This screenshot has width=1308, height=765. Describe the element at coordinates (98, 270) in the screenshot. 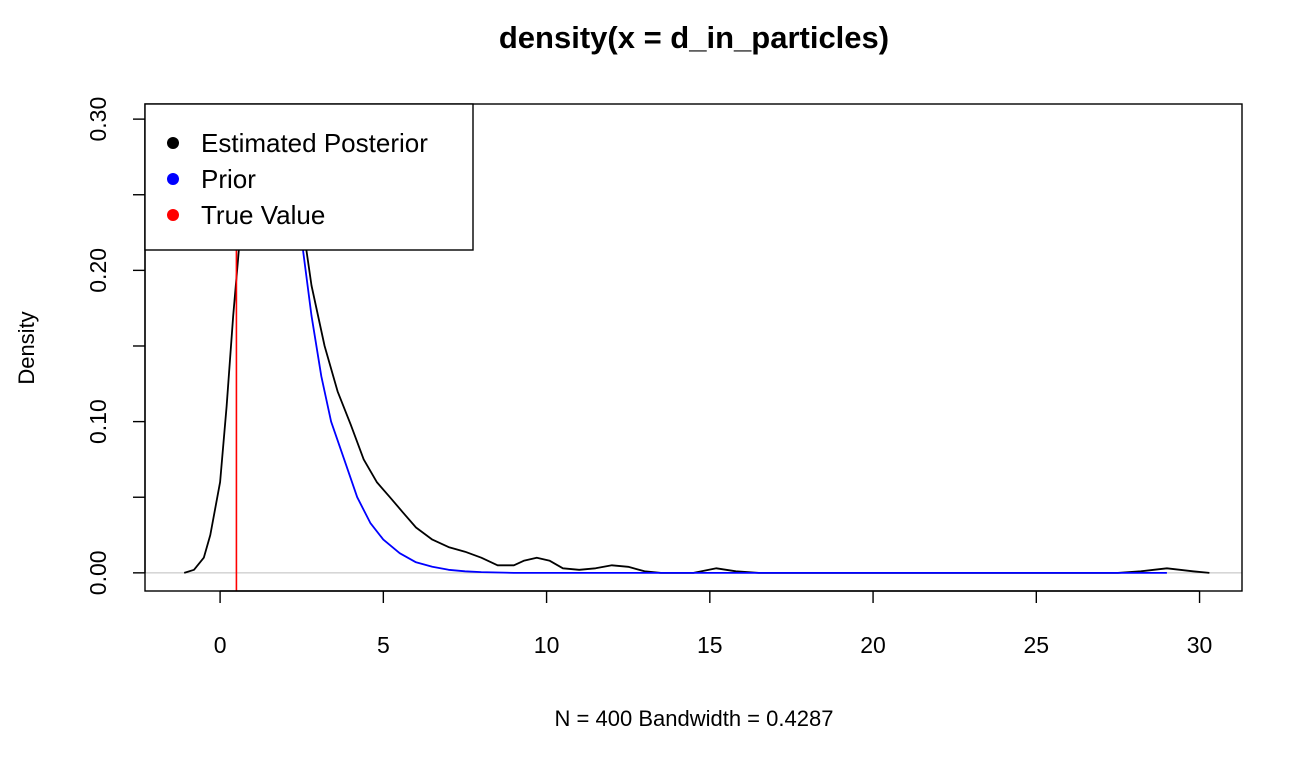

I see `y-tick-label: 0.20` at that location.